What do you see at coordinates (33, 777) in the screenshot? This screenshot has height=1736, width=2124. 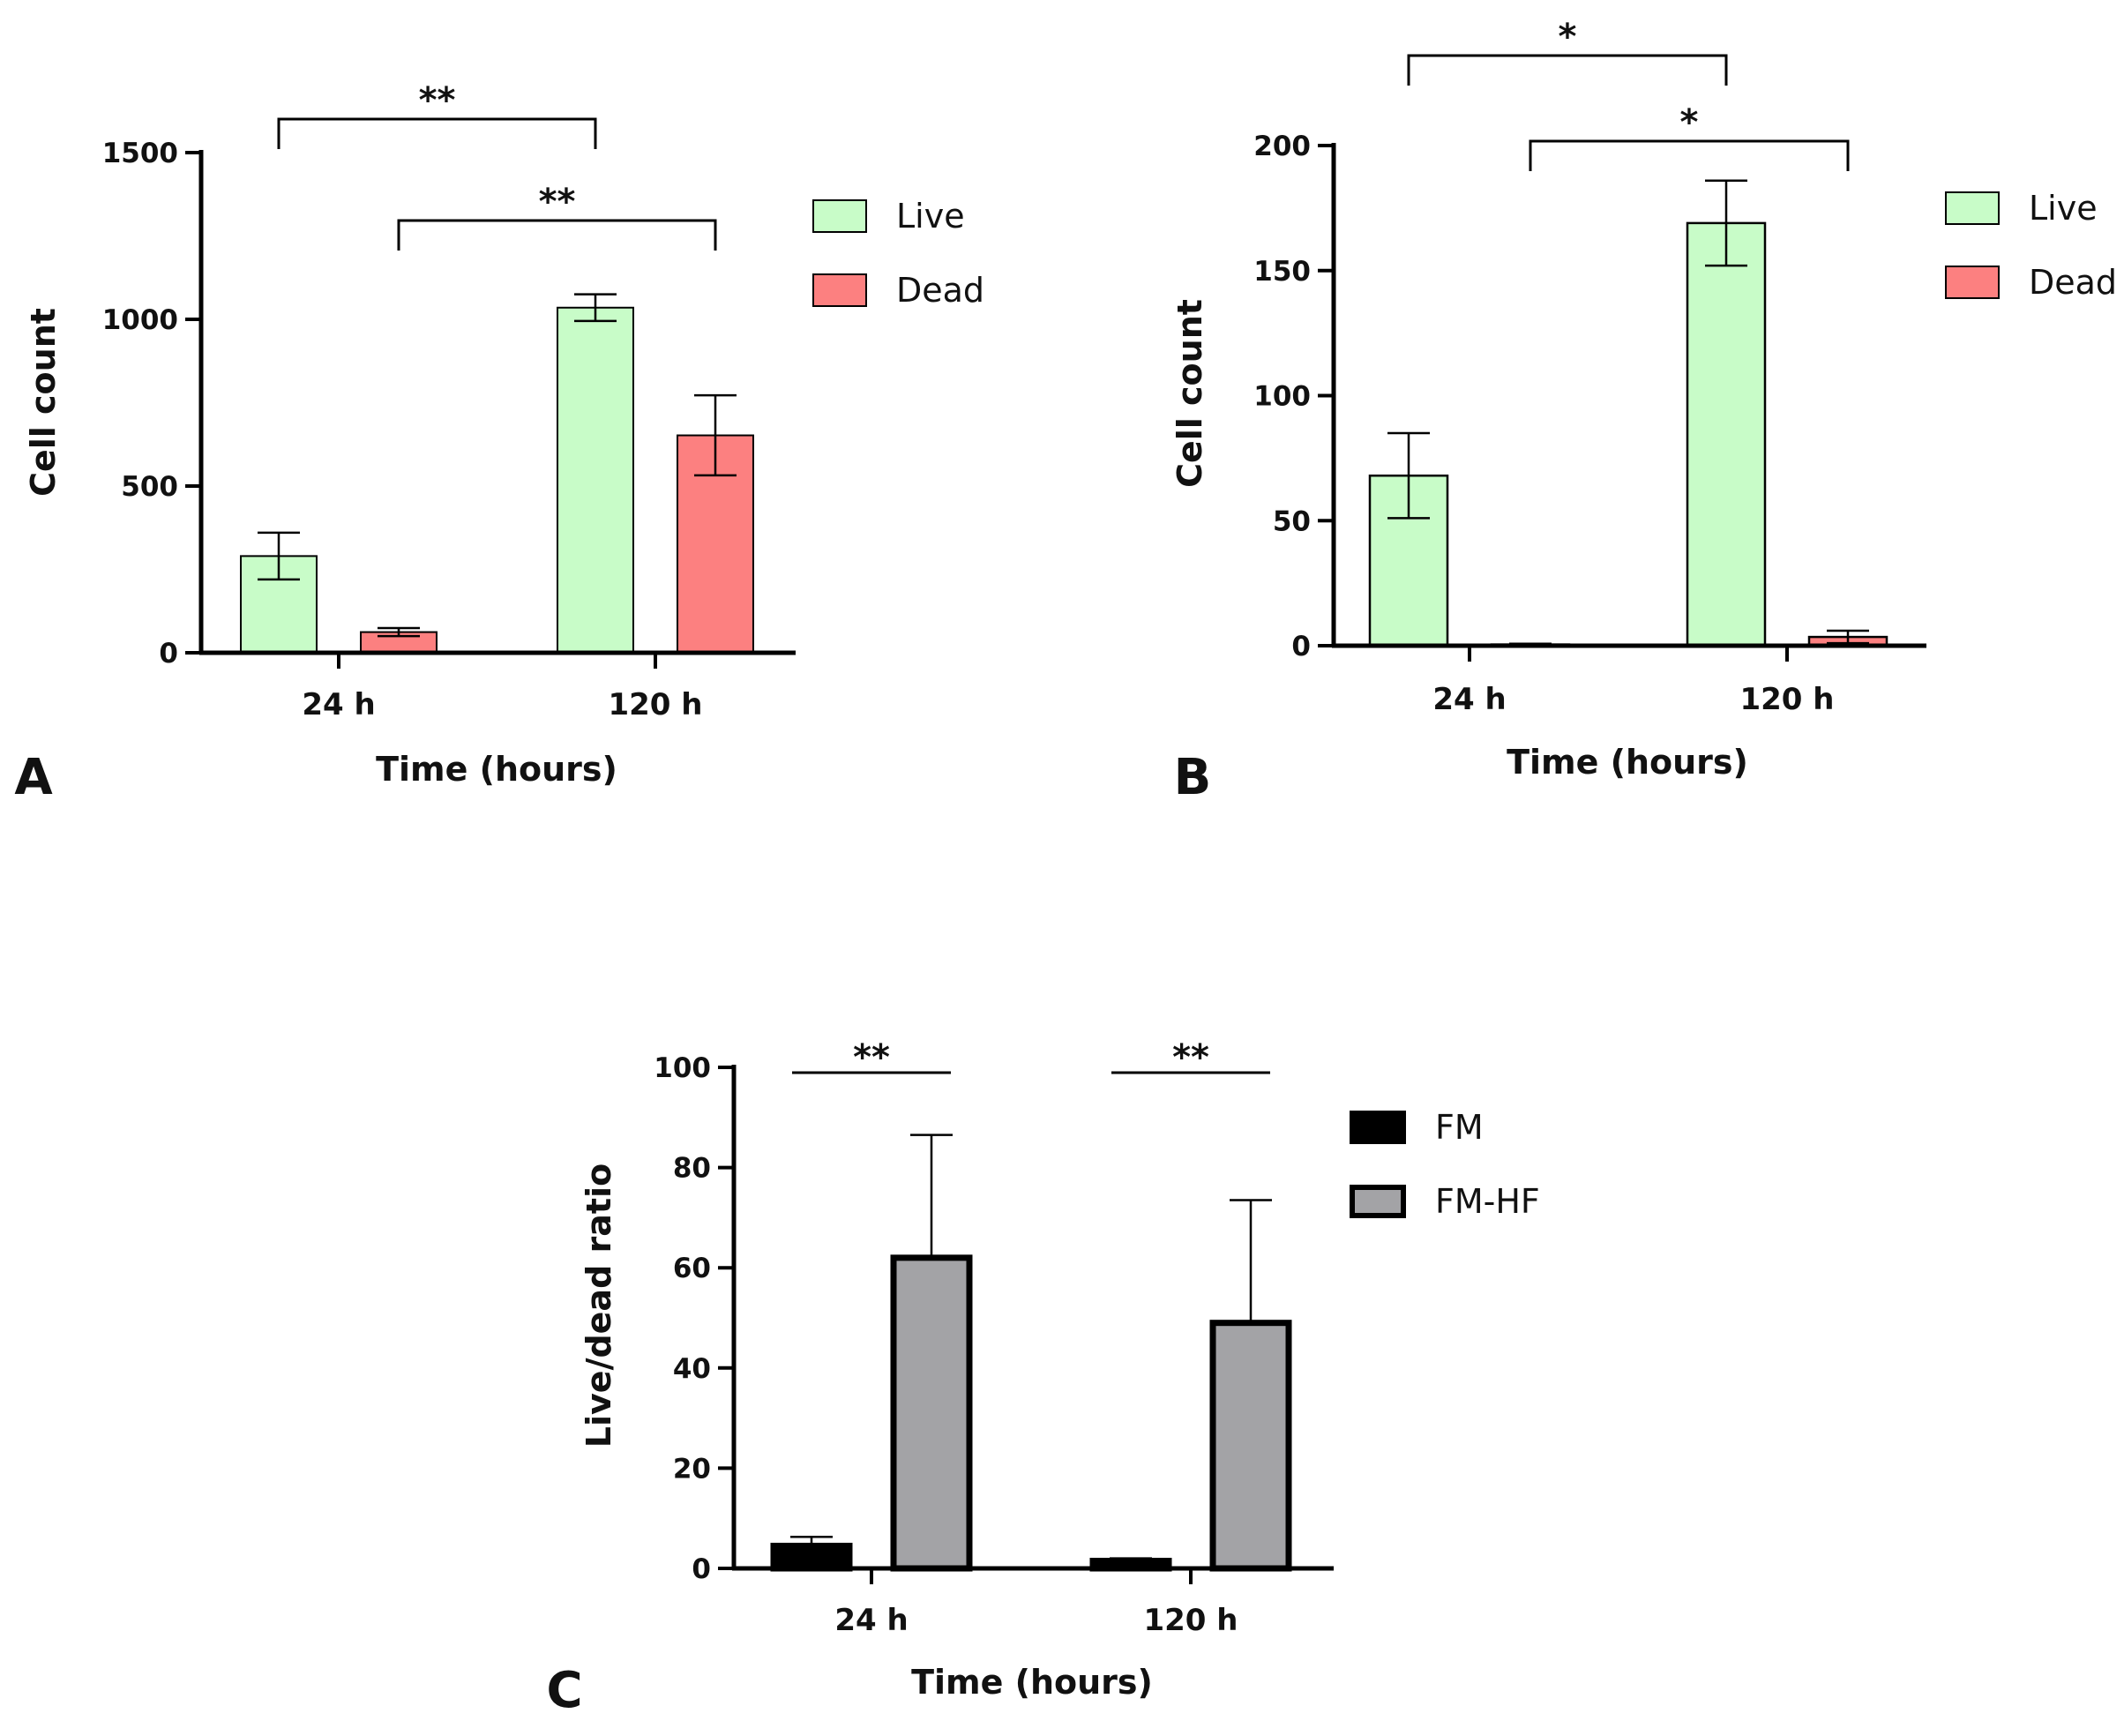 I see `panel-letter: A` at bounding box center [33, 777].